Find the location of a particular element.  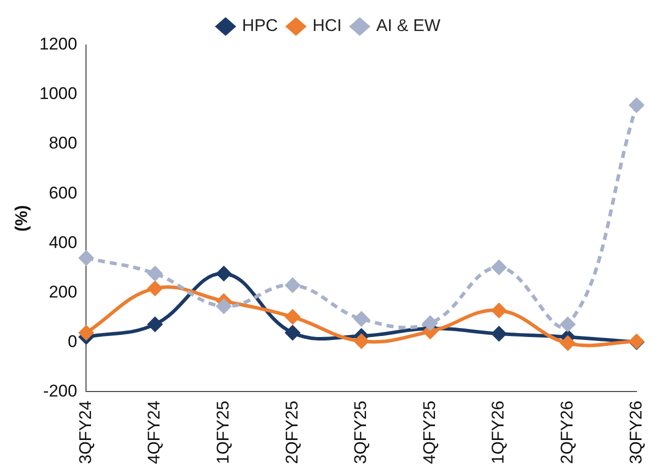

y-tick-label: 1200 is located at coordinates (58, 44).